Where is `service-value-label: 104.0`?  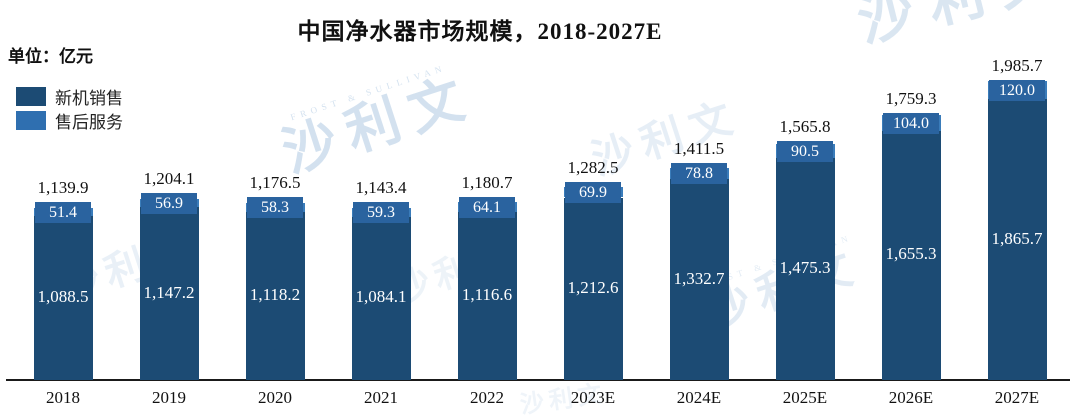 service-value-label: 104.0 is located at coordinates (911, 123).